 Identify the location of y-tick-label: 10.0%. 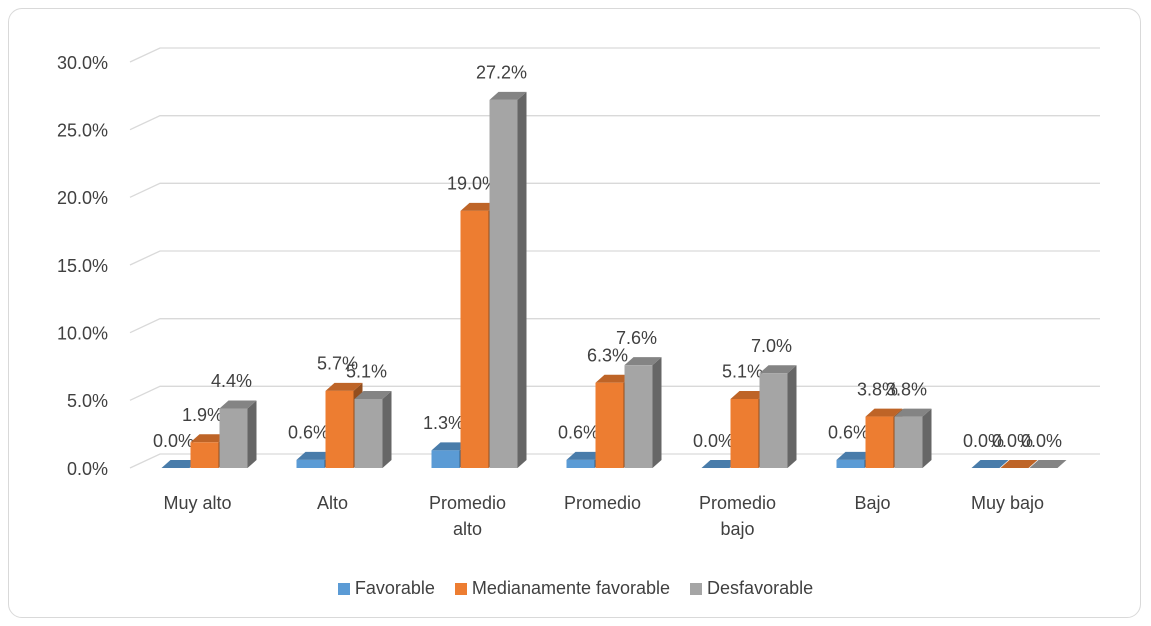
(82, 333).